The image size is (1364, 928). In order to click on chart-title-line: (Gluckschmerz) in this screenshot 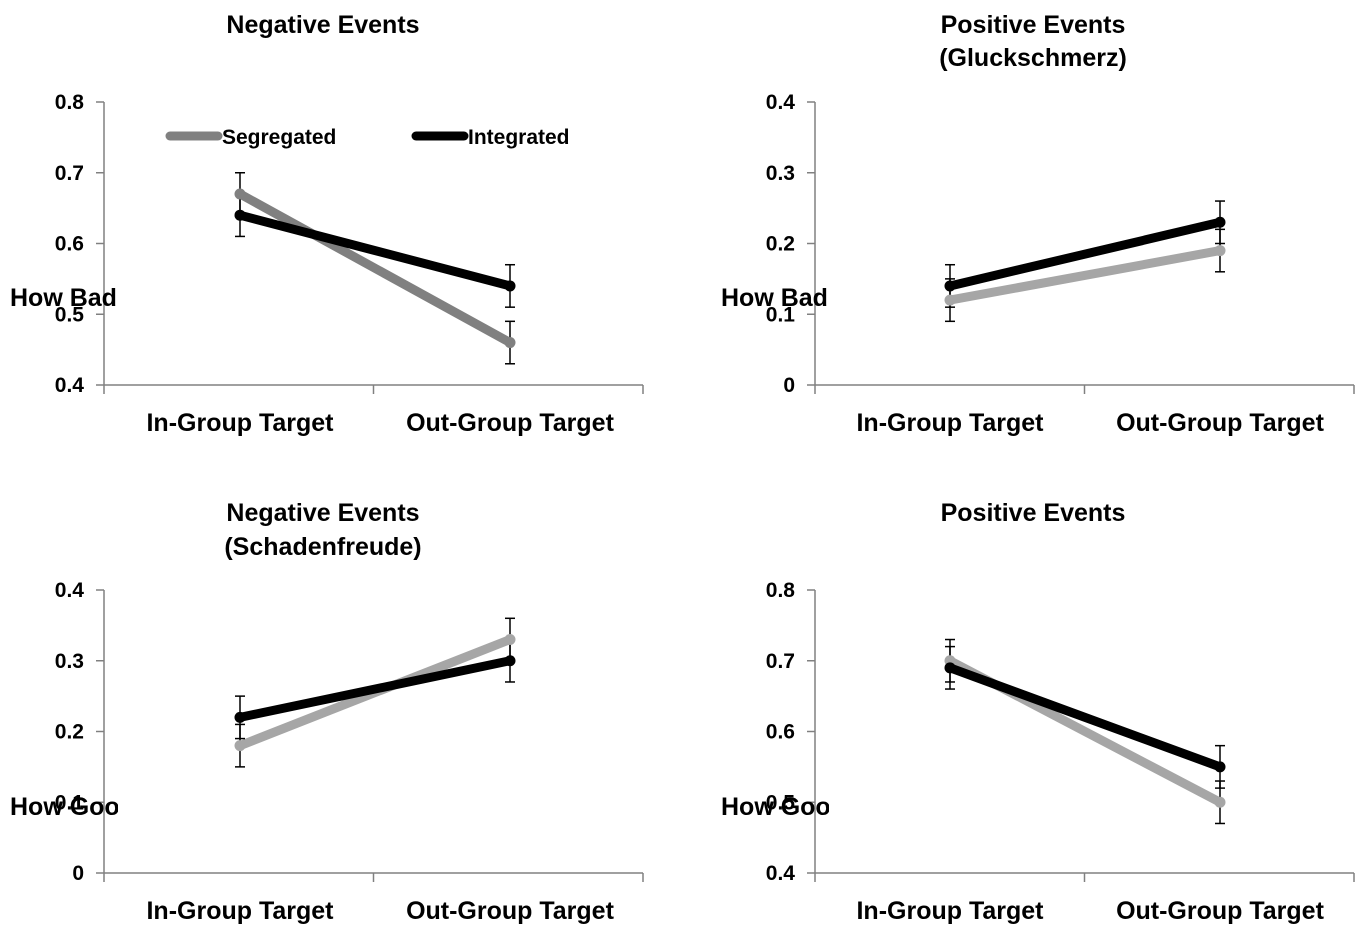, I will do `click(1033, 58)`.